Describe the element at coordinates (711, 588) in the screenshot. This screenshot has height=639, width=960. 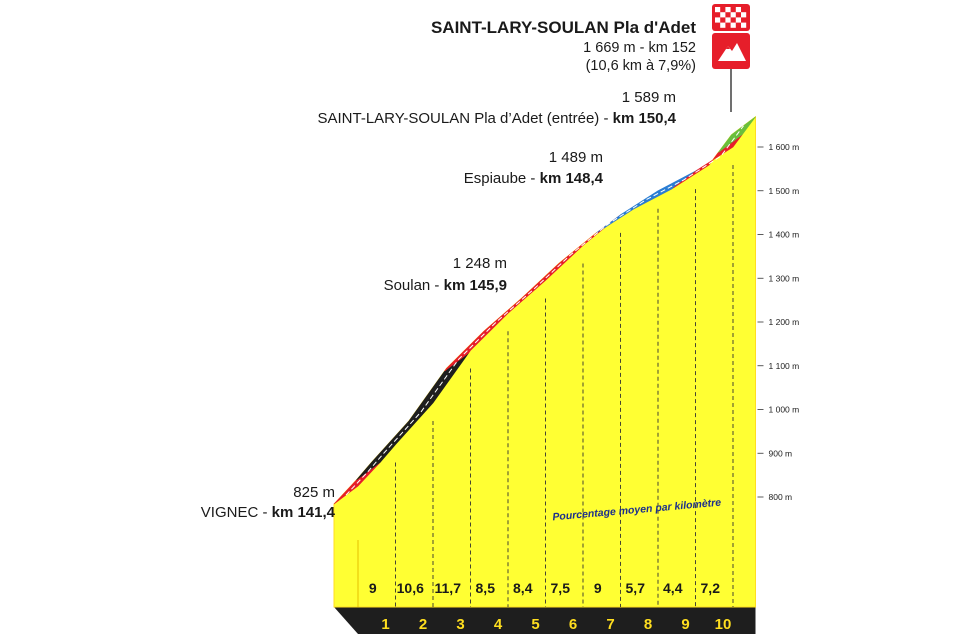
I see `km-gradient-value: 7,2` at that location.